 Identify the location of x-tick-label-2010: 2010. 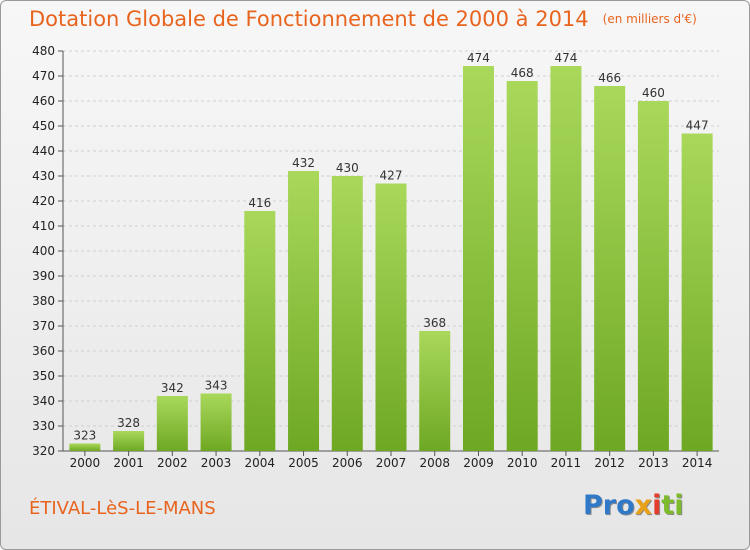
(522, 463).